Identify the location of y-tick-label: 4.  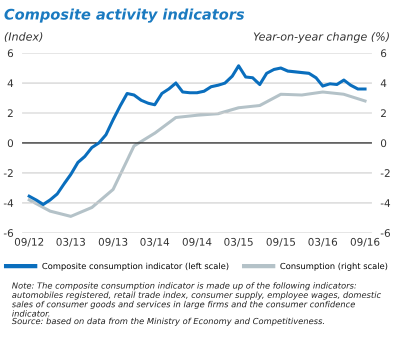
(11, 83).